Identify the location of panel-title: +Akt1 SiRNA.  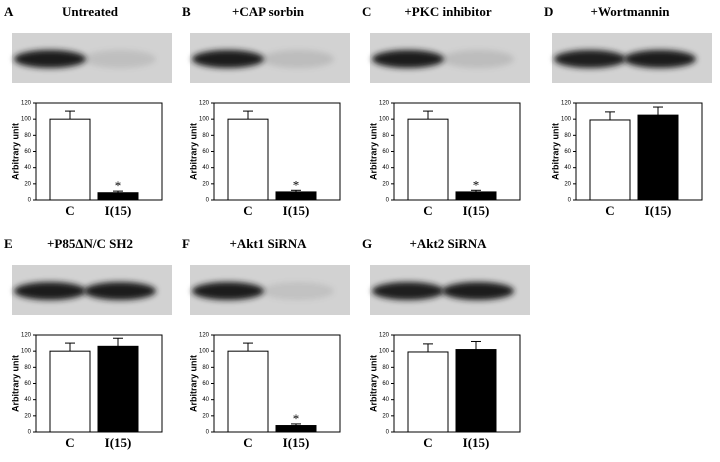
(268, 243).